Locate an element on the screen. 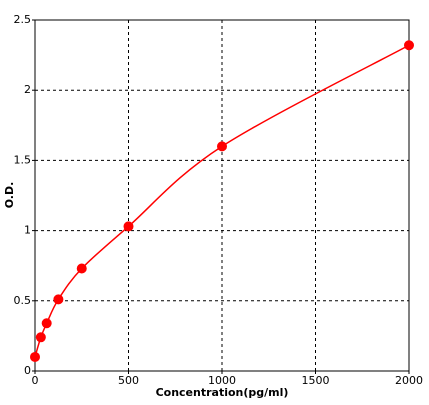 This screenshot has height=405, width=429. y-tick-label: 2.5 is located at coordinates (23, 19).